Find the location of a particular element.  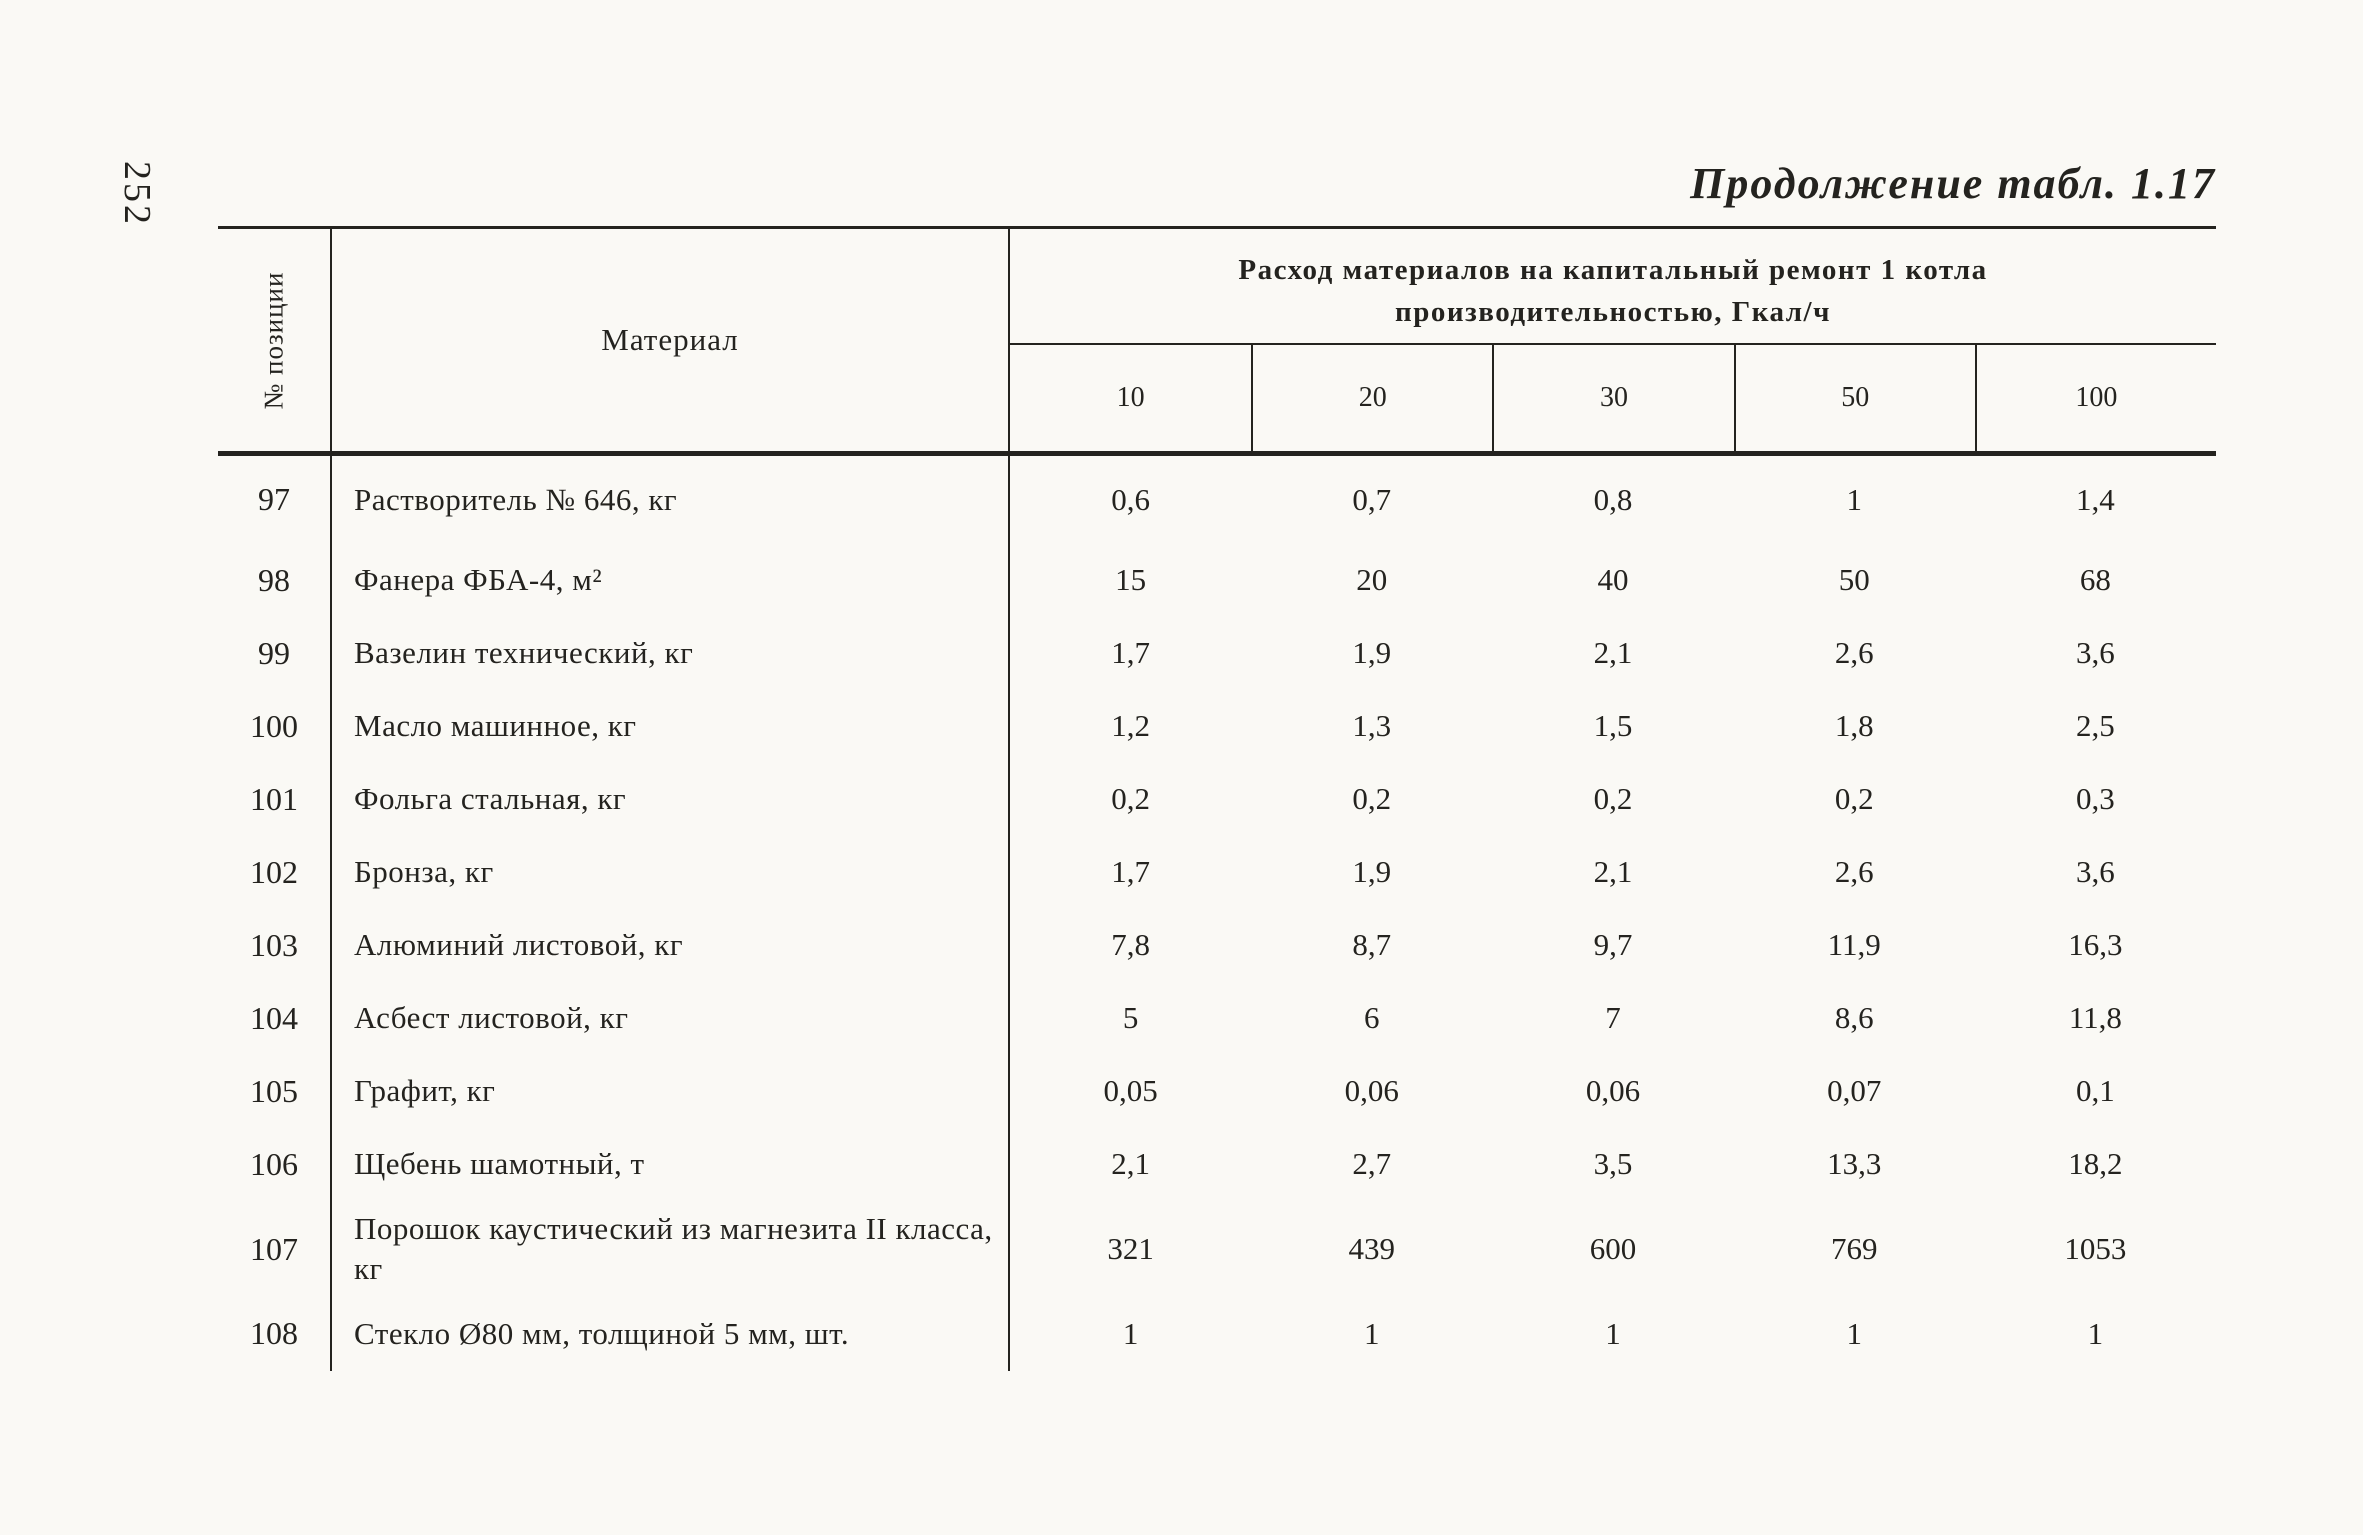

row-value: 40 is located at coordinates (1613, 580).